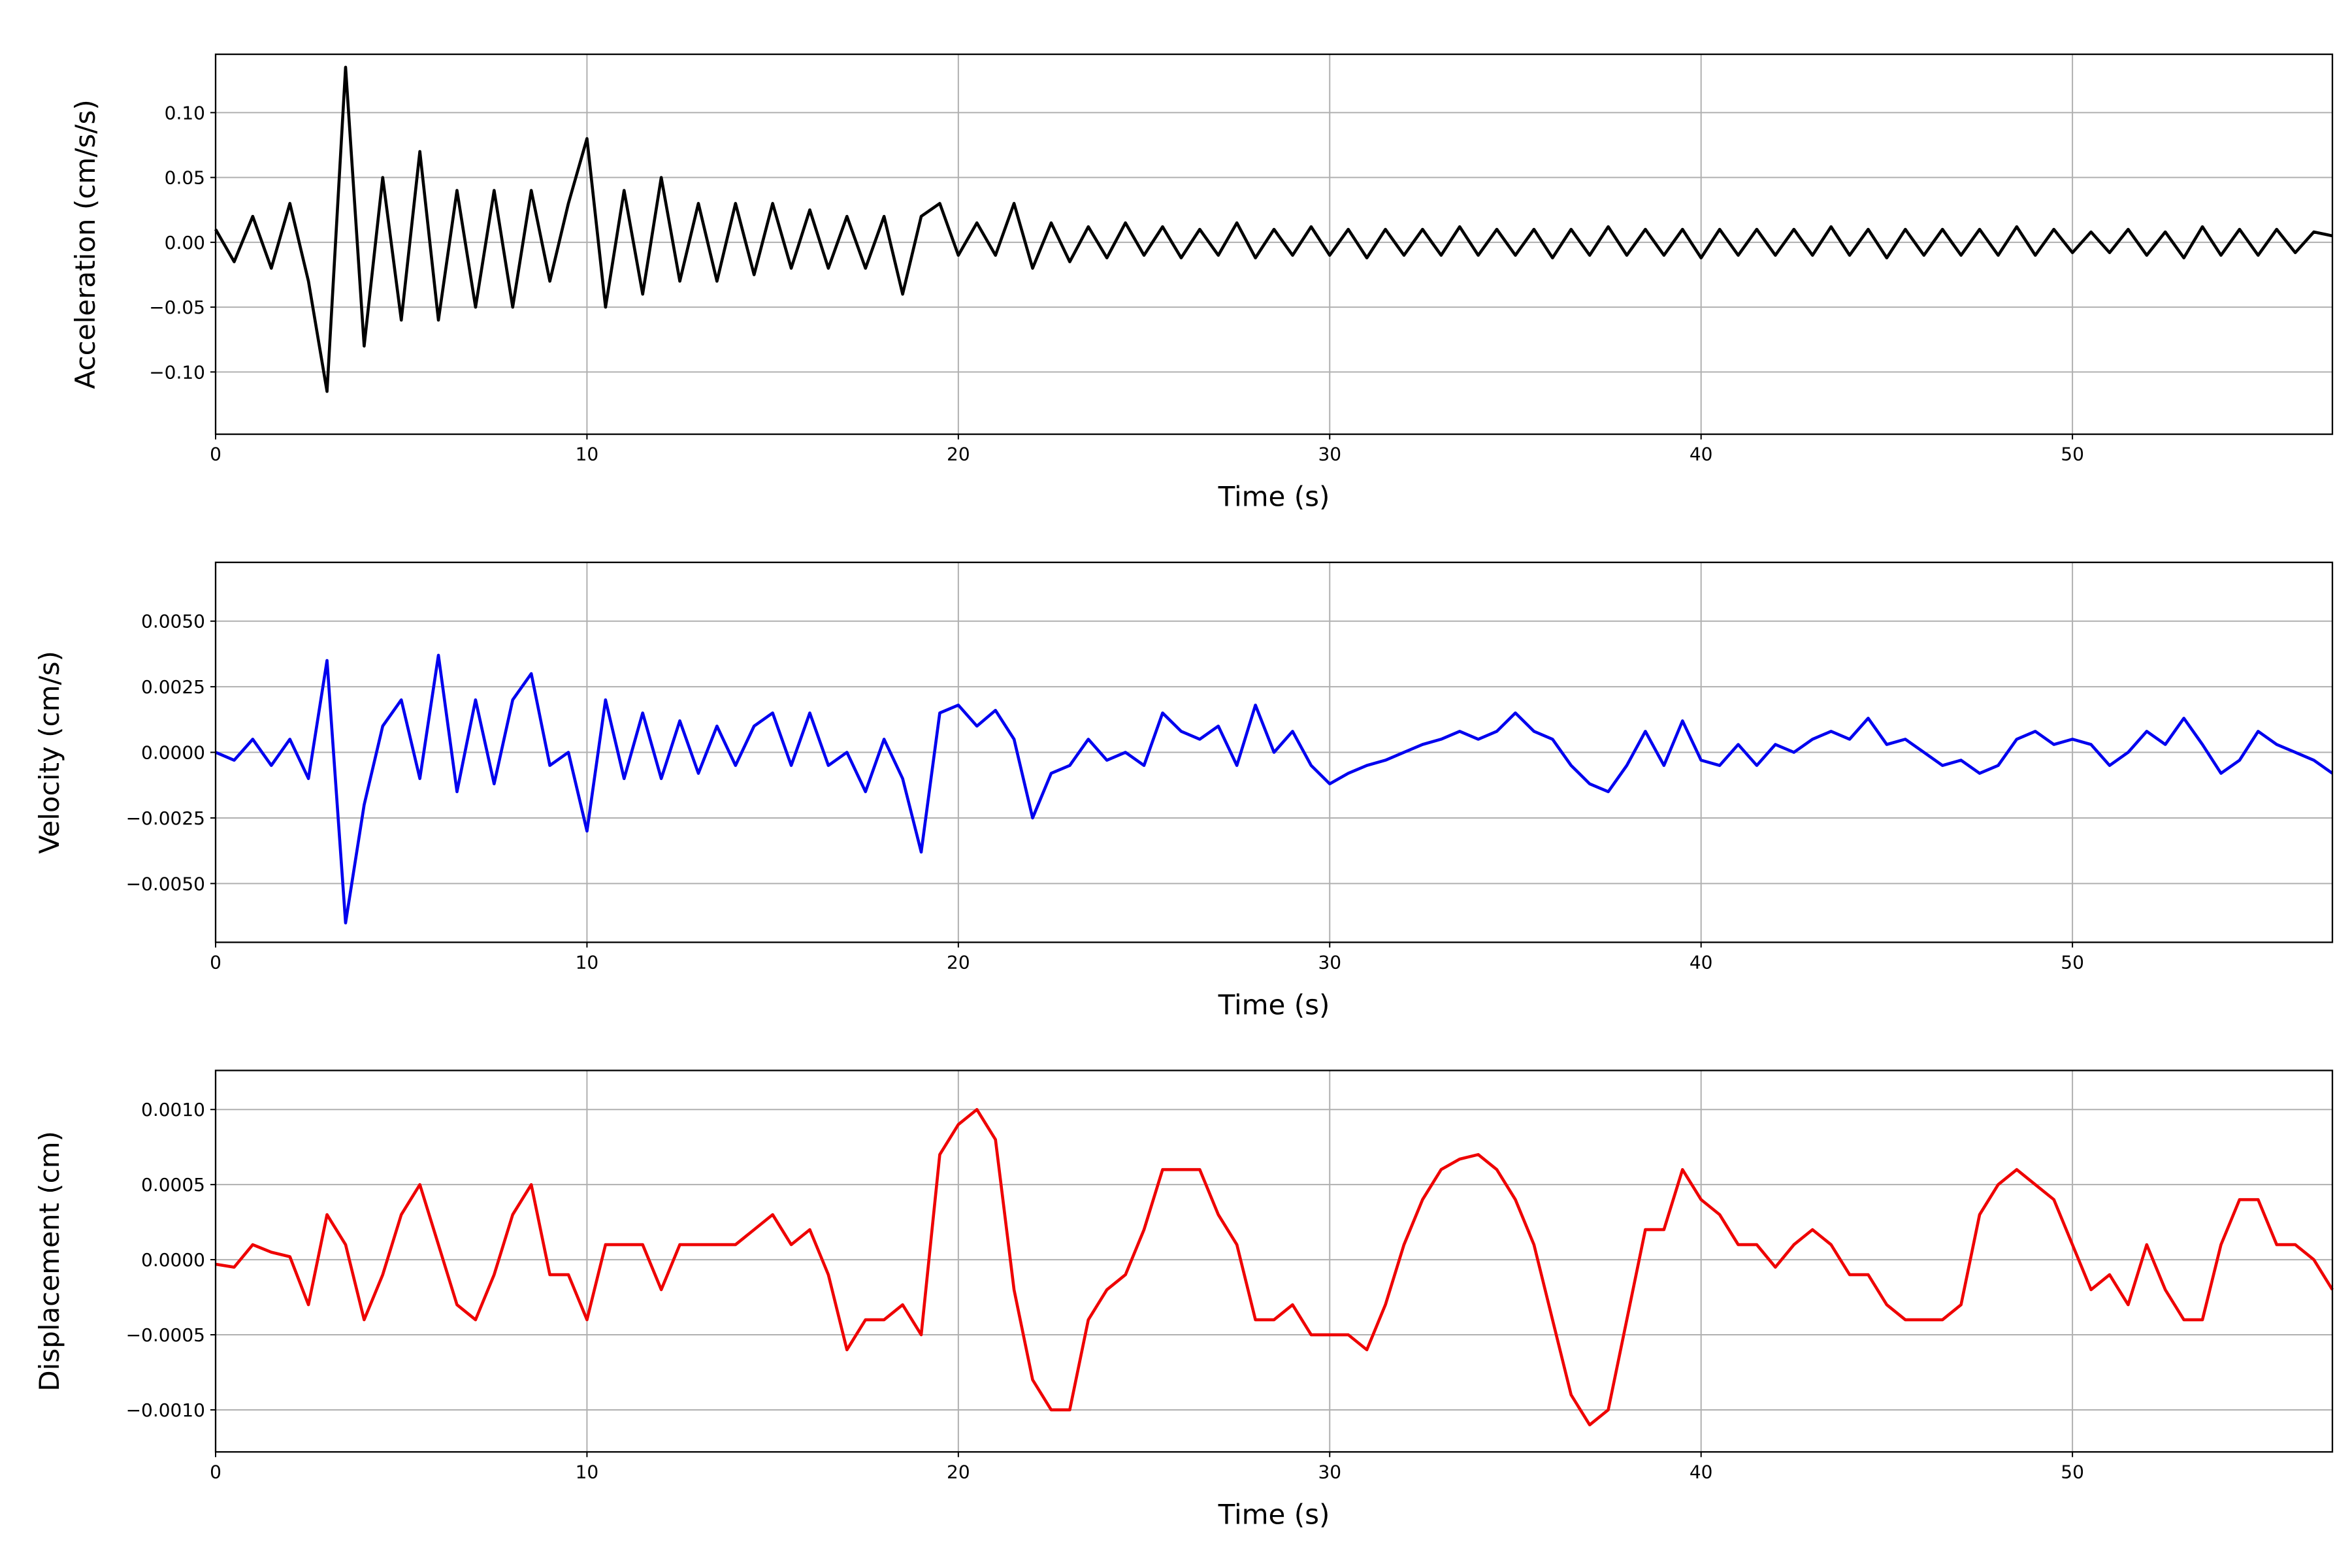  What do you see at coordinates (173, 621) in the screenshot?
I see `y-tick-label: 0.0050` at bounding box center [173, 621].